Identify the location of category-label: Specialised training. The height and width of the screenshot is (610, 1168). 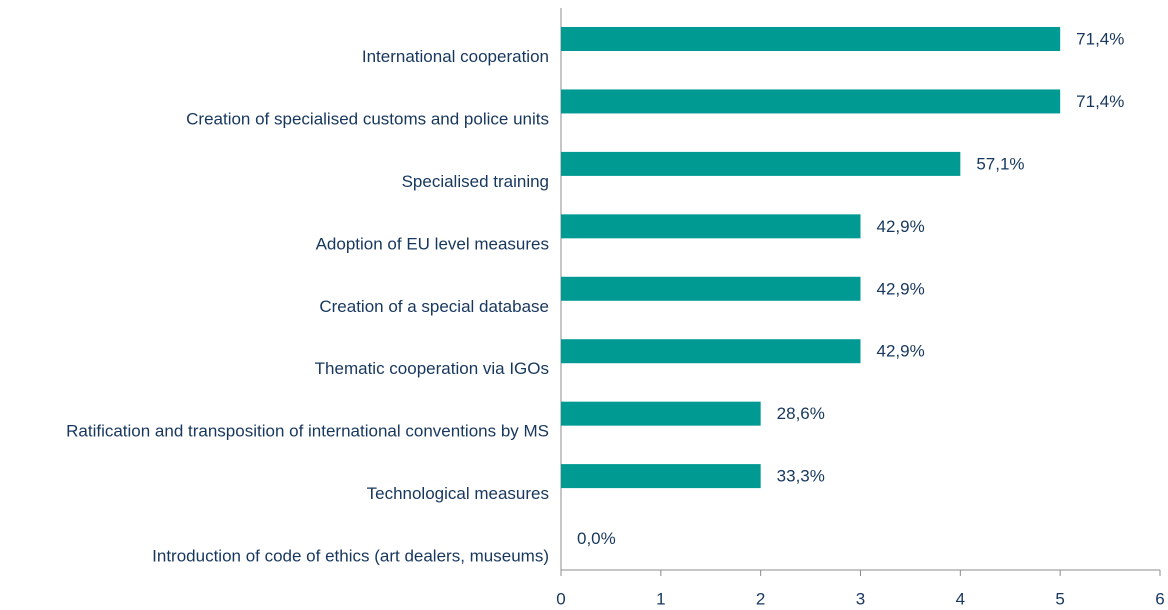
(475, 181).